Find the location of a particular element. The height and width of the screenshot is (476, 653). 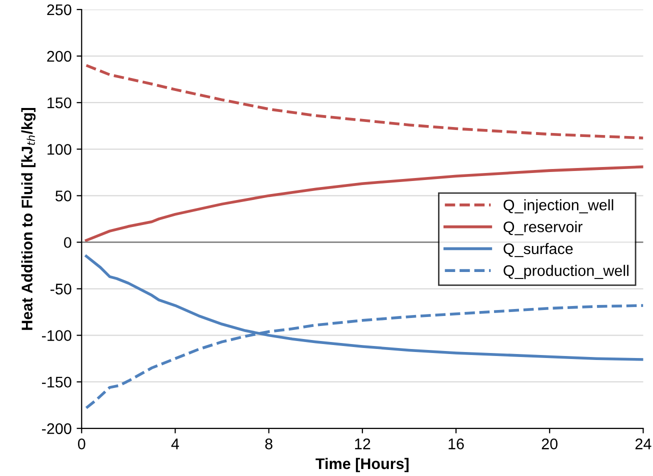

x-tick-label: 24 is located at coordinates (643, 444).